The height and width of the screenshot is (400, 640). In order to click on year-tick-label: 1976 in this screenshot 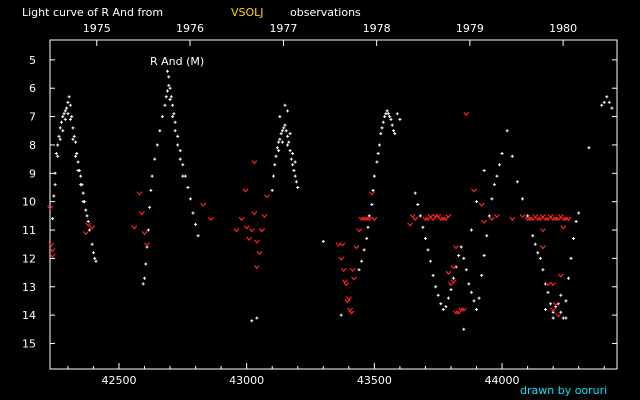, I will do `click(190, 28)`.